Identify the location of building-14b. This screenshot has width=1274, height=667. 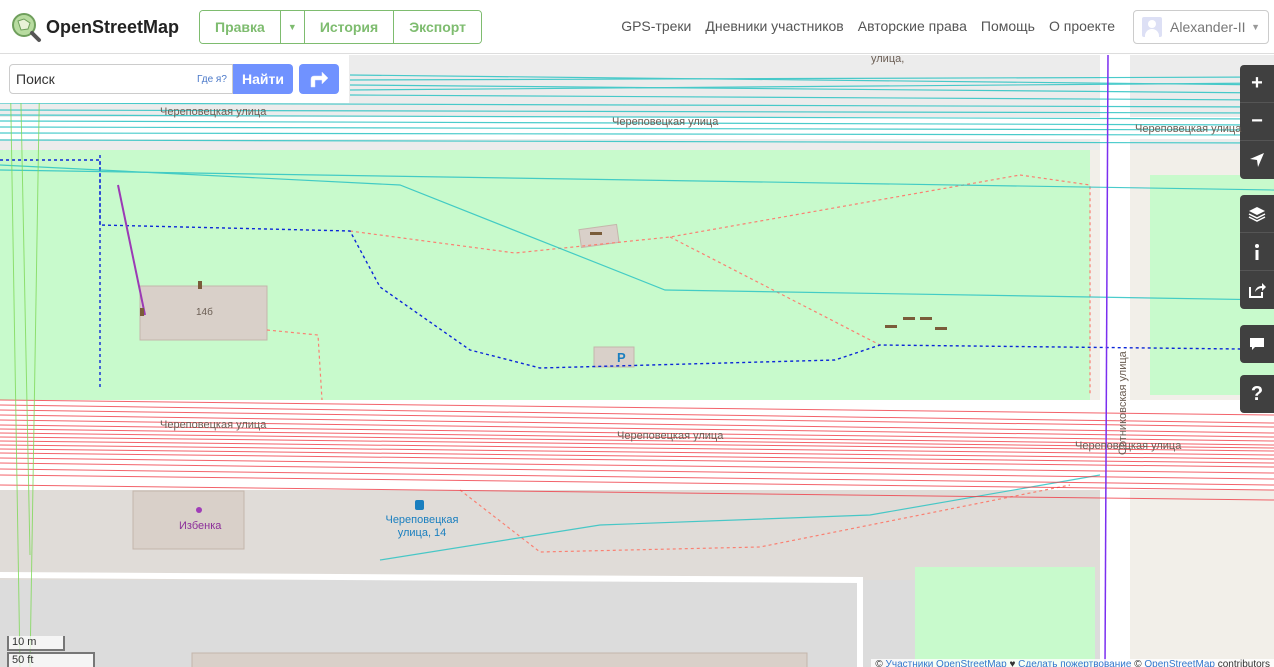
(203, 313).